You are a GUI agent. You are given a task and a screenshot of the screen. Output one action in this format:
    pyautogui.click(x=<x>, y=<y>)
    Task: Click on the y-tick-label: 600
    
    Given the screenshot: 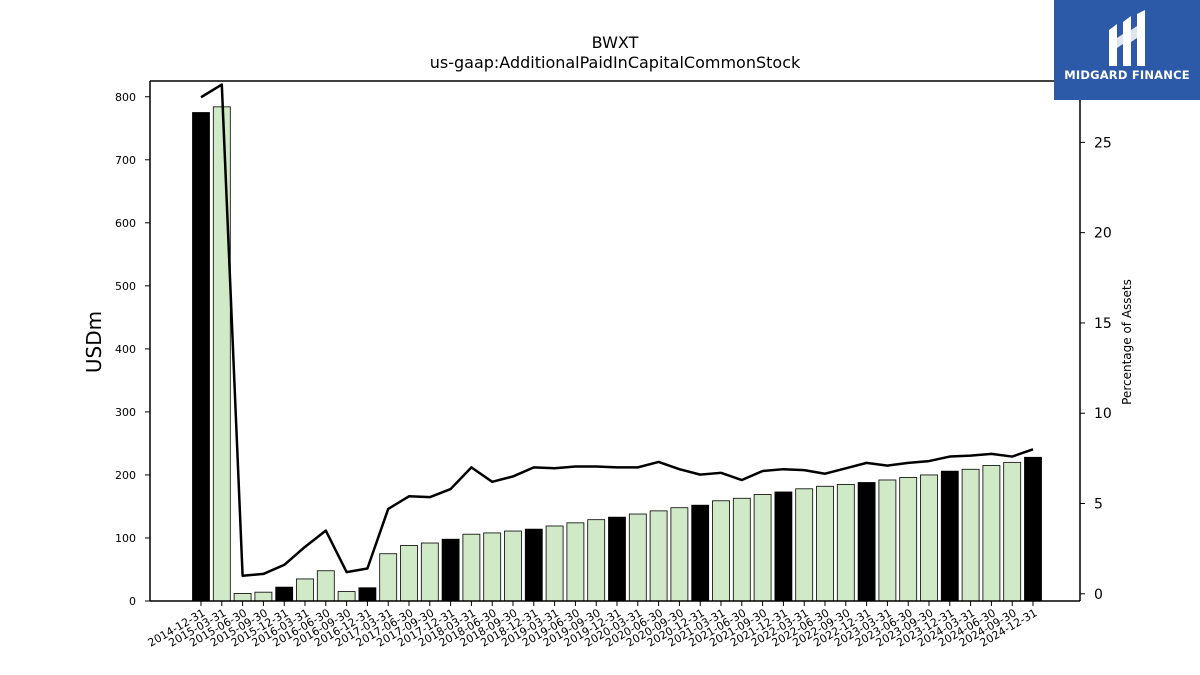 What is the action you would take?
    pyautogui.click(x=125, y=223)
    